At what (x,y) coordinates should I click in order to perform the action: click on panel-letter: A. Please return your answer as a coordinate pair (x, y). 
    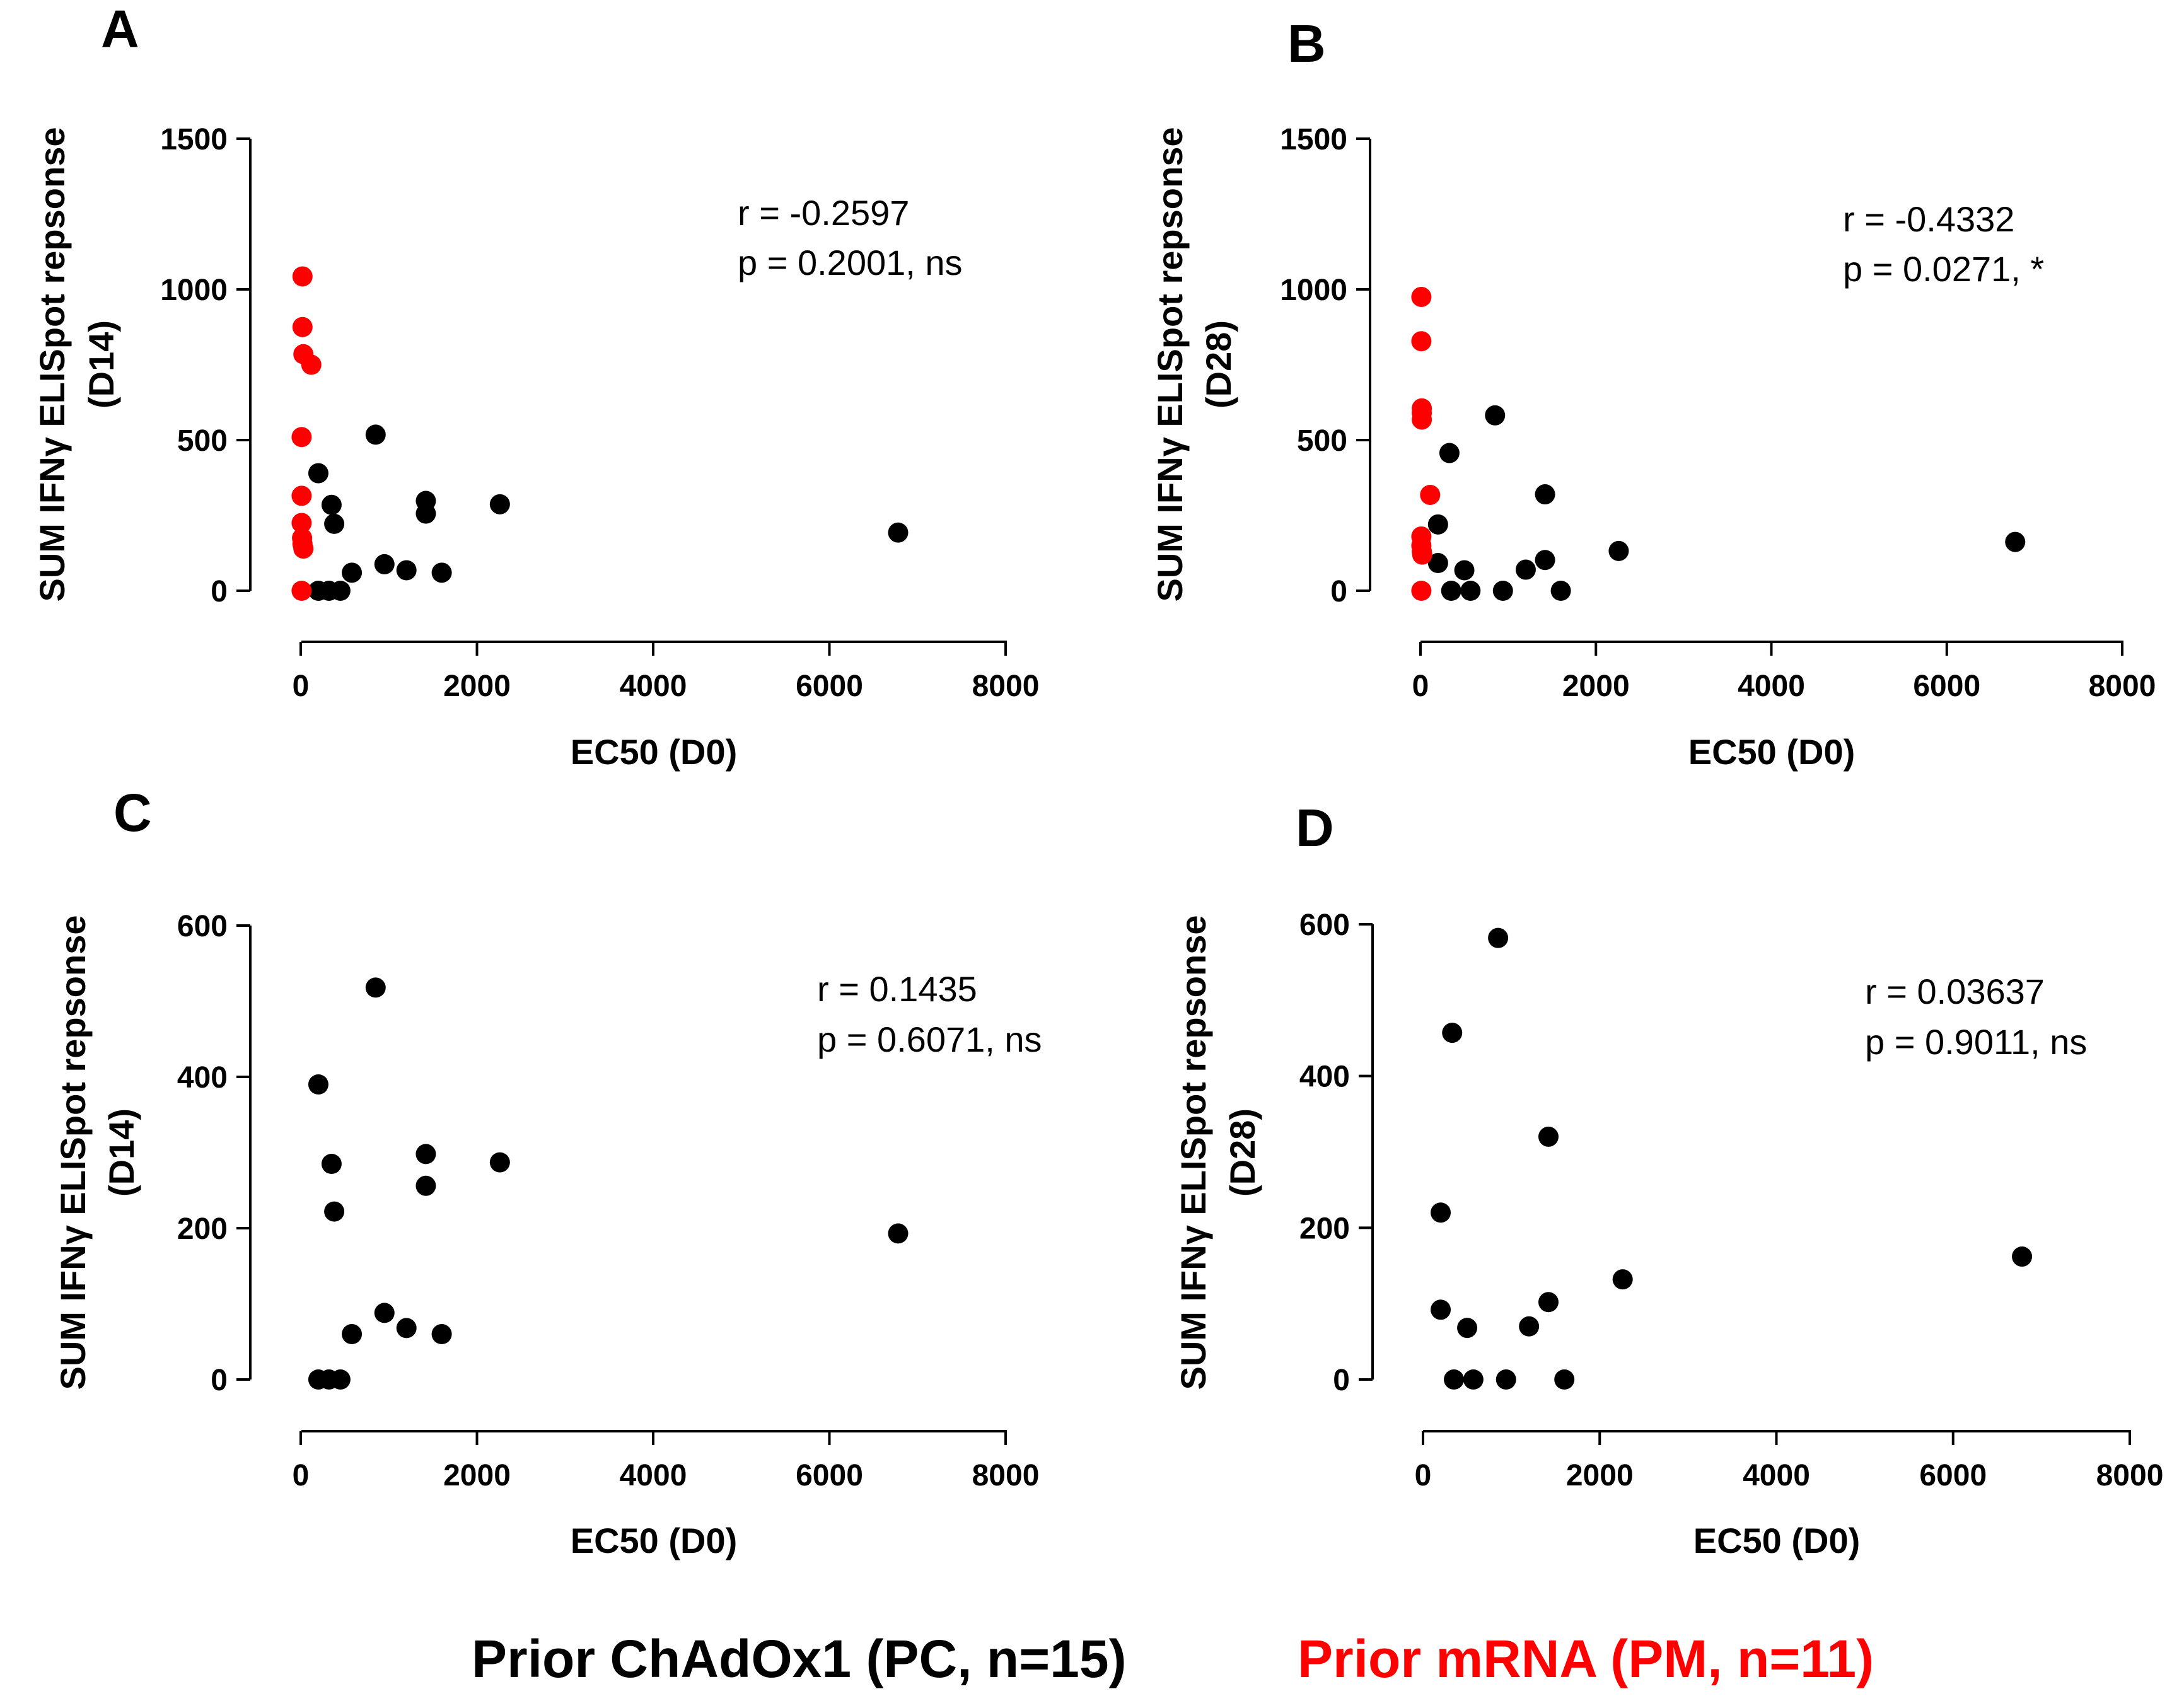
    Looking at the image, I should click on (120, 29).